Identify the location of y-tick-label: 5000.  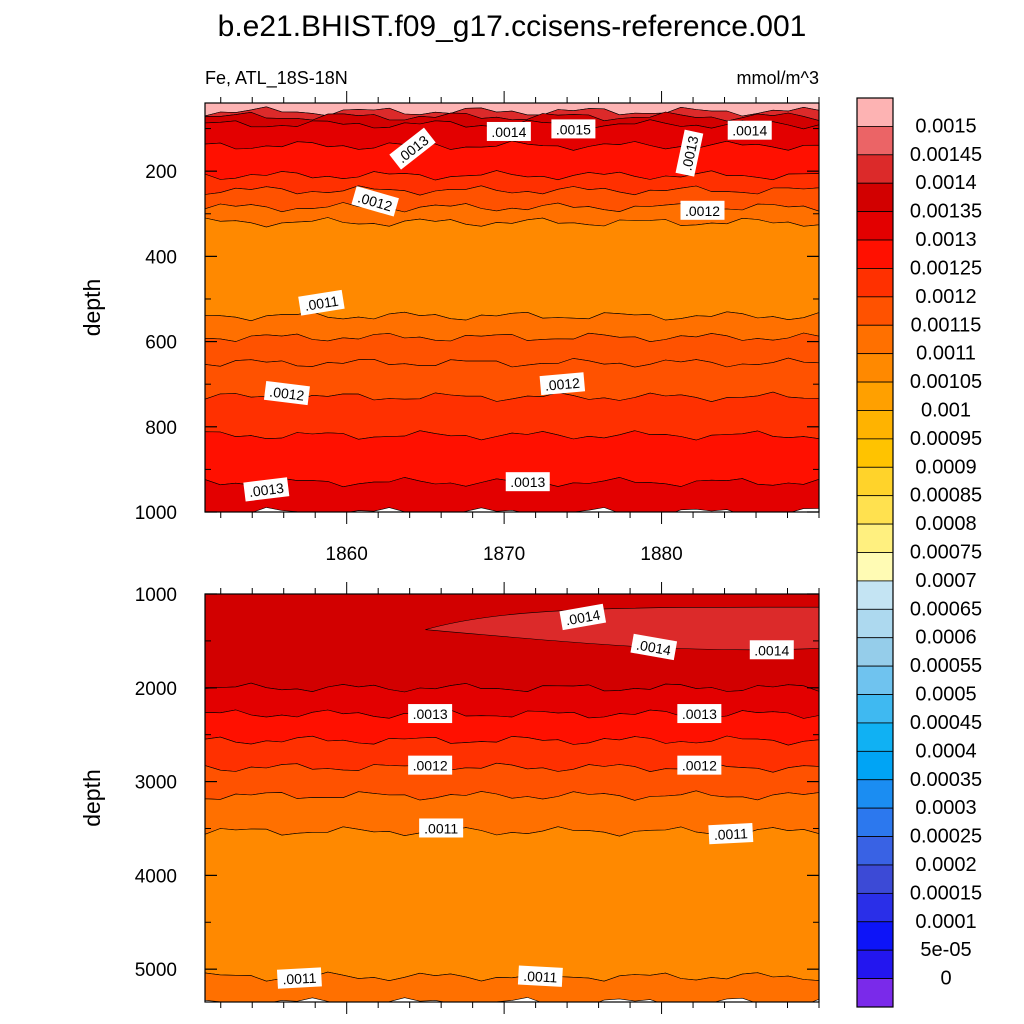
(156, 970).